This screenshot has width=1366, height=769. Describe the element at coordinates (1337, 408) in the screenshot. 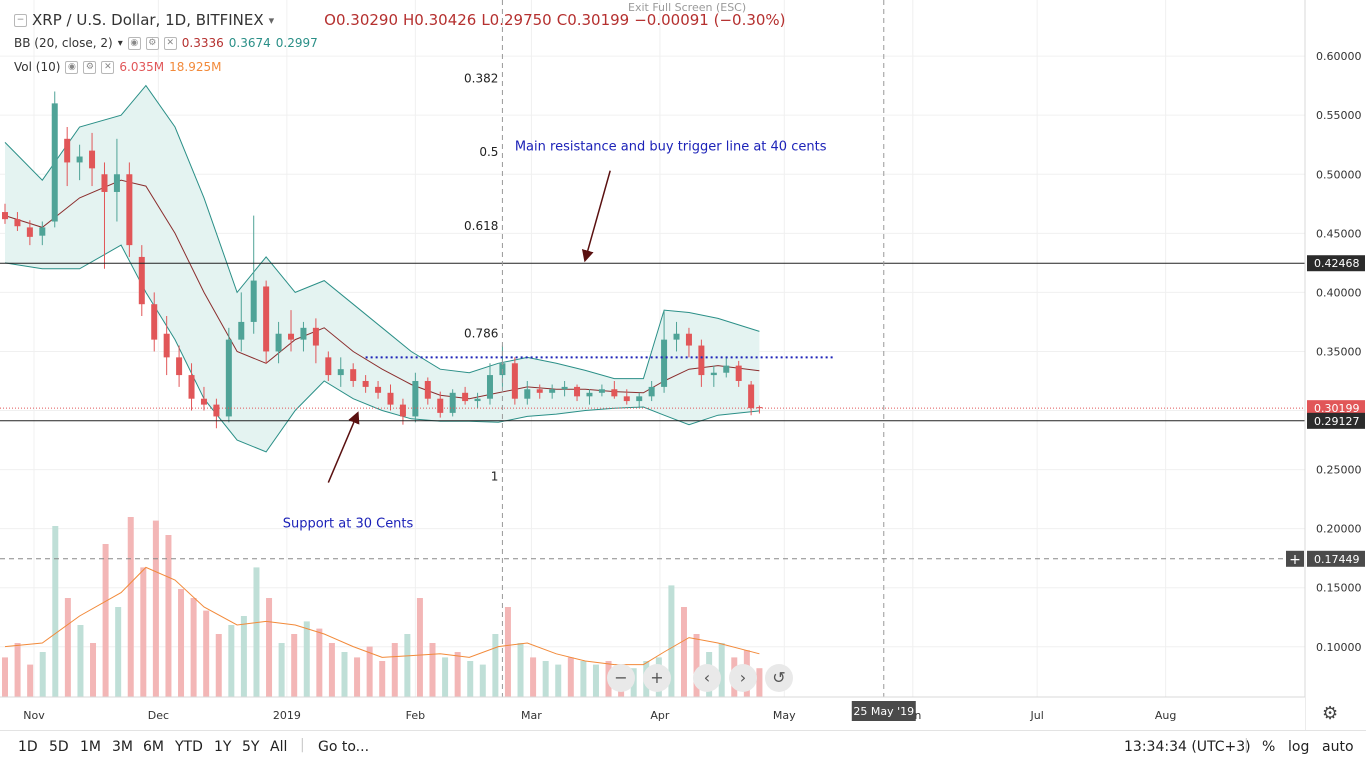

I see `price-badge-label: 0.30199` at that location.